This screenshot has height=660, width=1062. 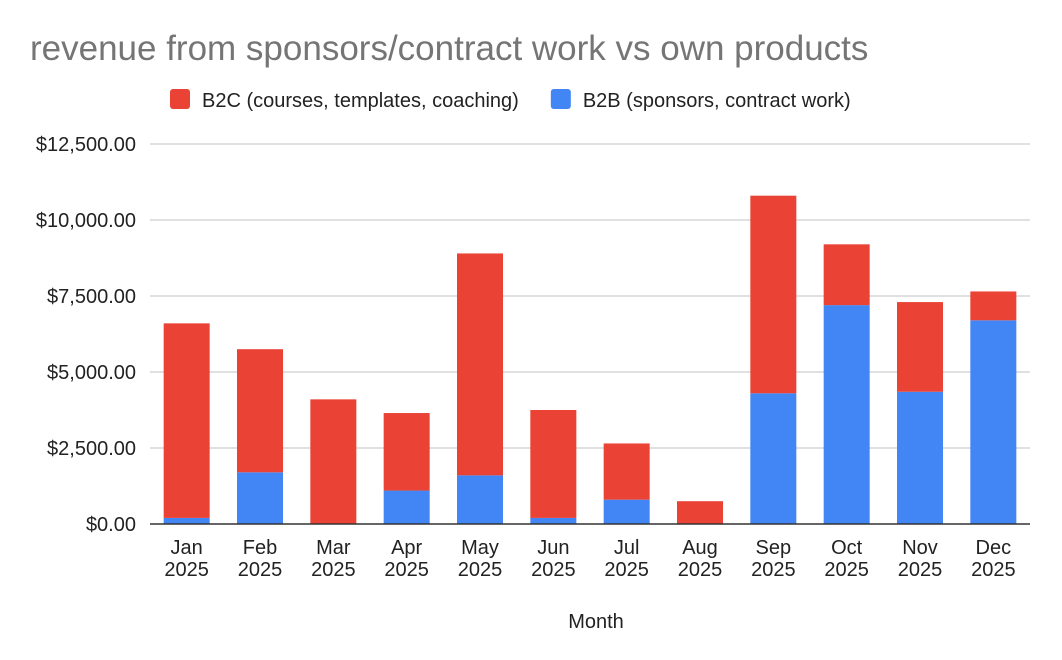 I want to click on bar-b2b-dec, so click(x=993, y=422).